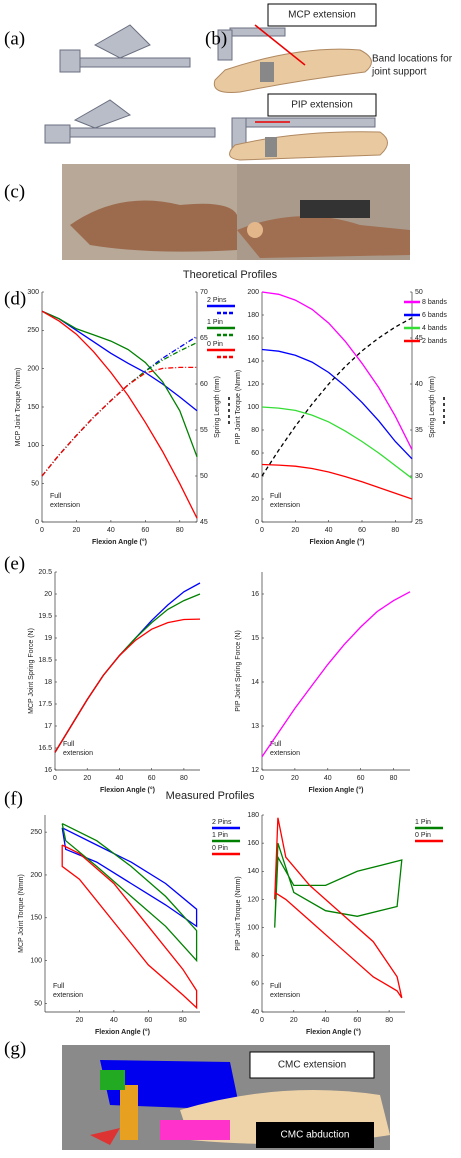  What do you see at coordinates (204, 292) in the screenshot?
I see `y2-tick-label: 70` at bounding box center [204, 292].